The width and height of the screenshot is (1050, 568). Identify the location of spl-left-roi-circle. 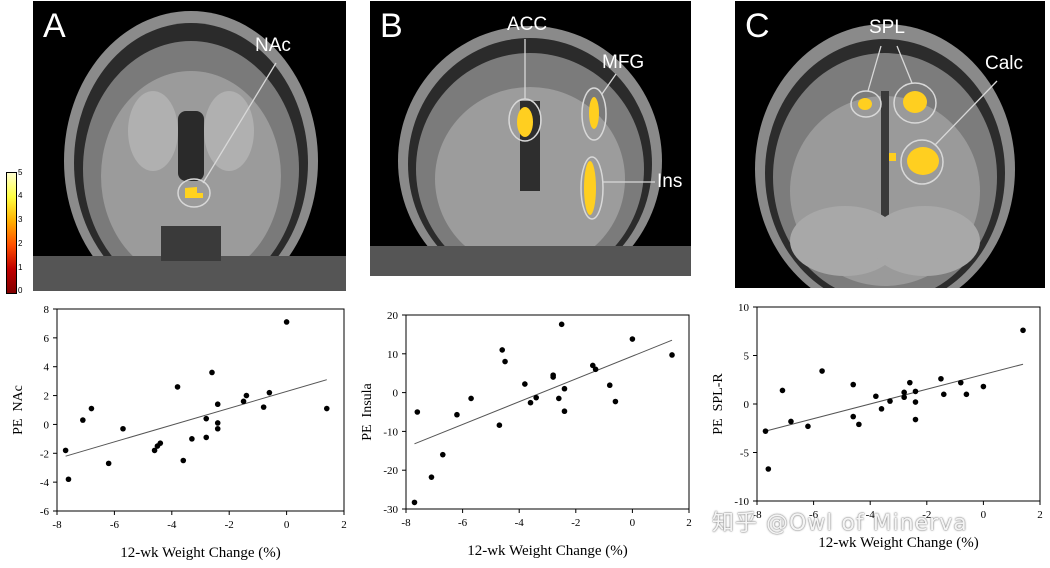
(866, 104).